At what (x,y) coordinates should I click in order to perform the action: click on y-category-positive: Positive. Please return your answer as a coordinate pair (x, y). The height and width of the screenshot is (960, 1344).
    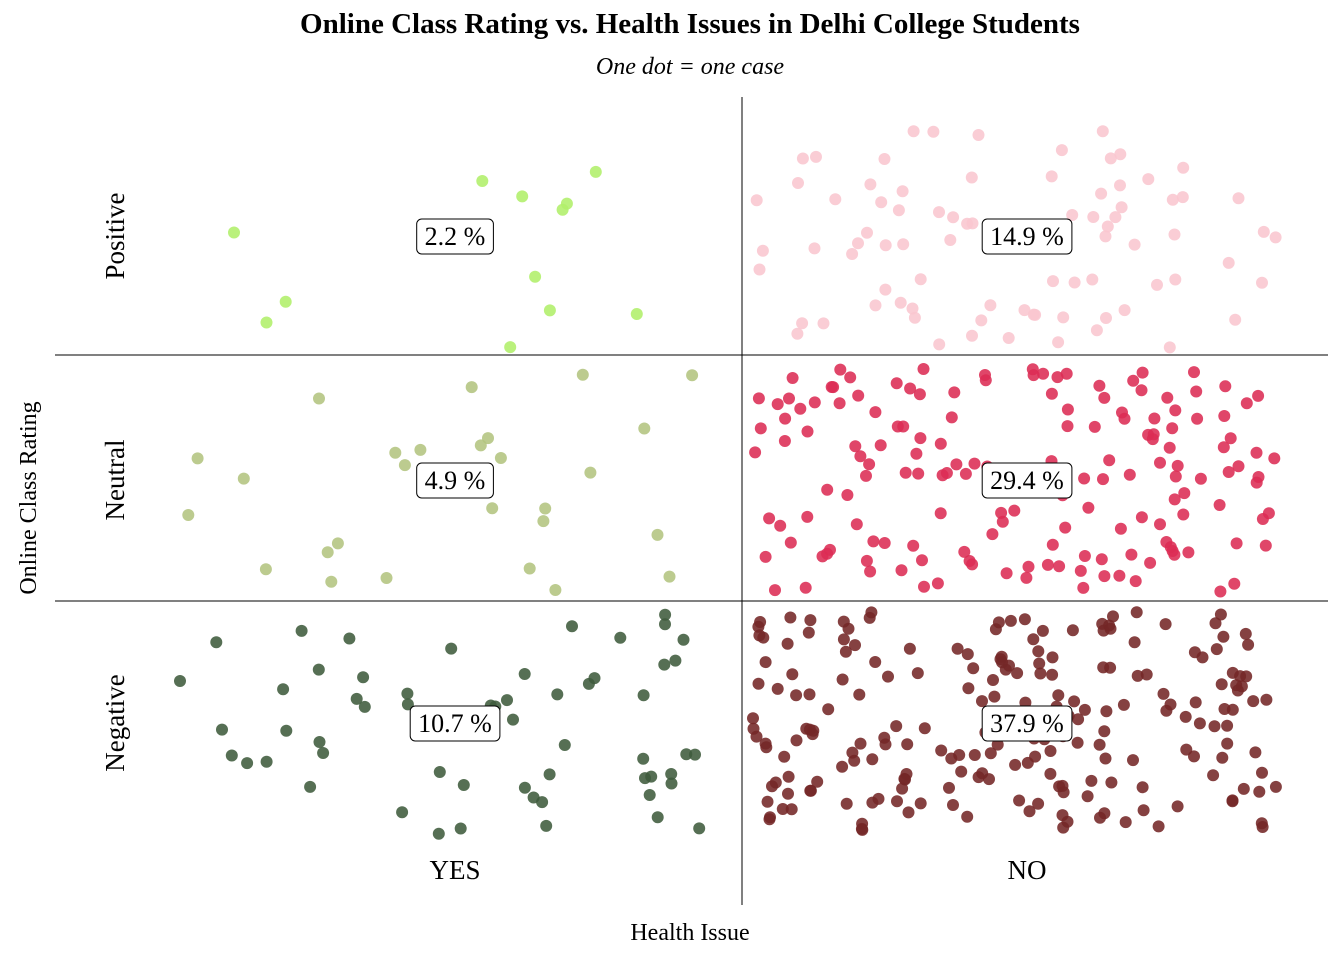
    Looking at the image, I should click on (115, 235).